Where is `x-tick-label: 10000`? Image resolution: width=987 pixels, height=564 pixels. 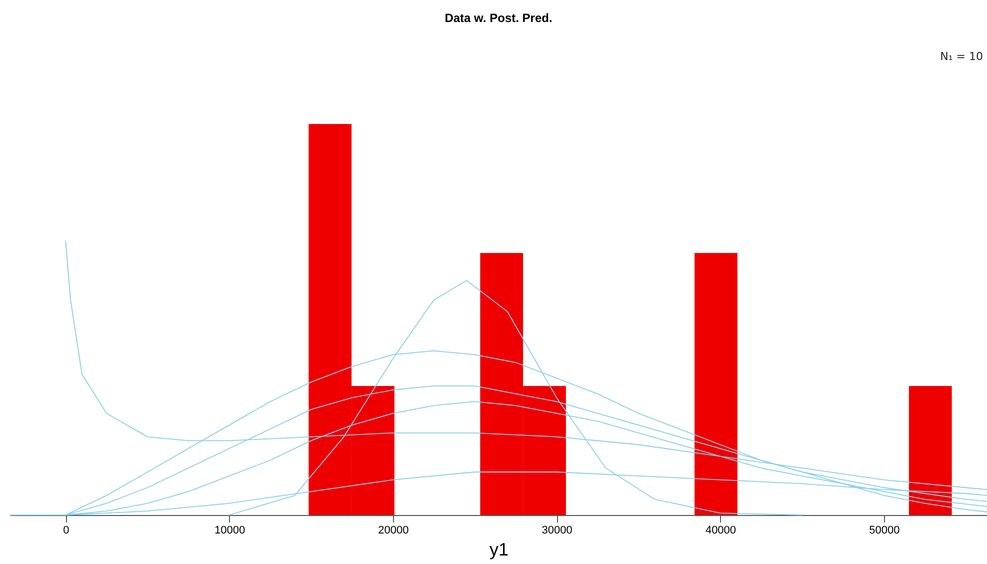
x-tick-label: 10000 is located at coordinates (230, 530).